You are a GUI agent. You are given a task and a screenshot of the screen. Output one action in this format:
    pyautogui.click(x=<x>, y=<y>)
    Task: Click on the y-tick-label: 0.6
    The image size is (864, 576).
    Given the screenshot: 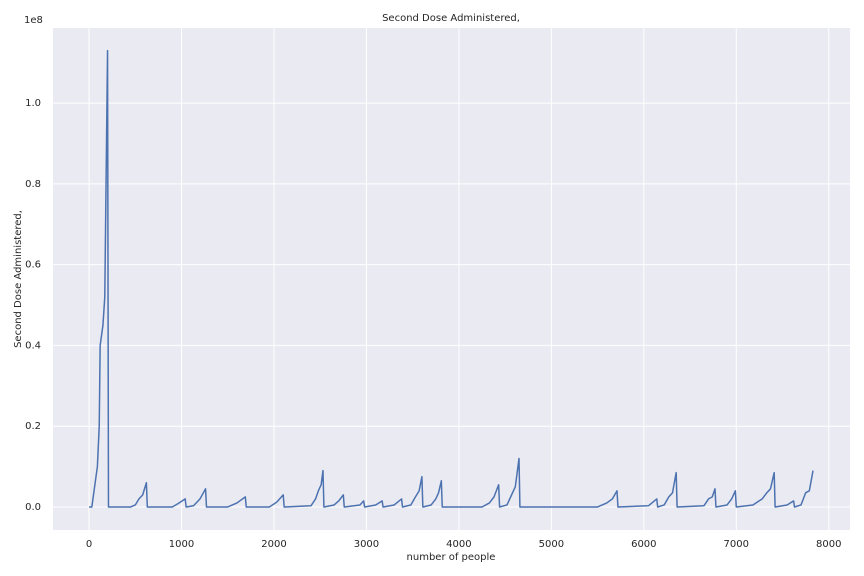 What is the action you would take?
    pyautogui.click(x=33, y=265)
    